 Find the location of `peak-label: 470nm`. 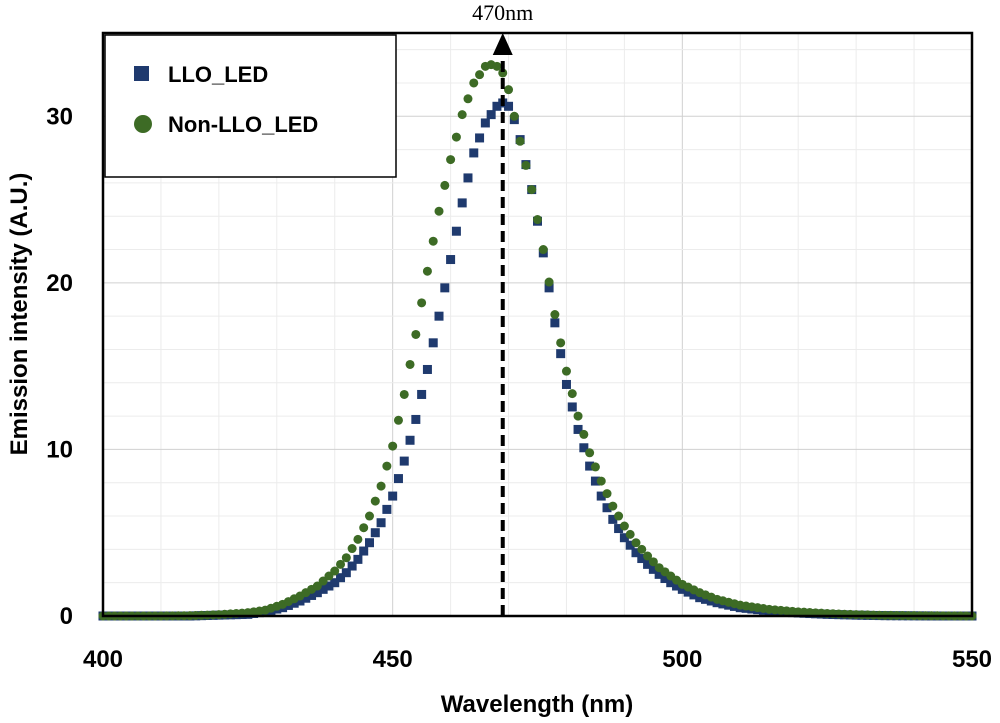

peak-label: 470nm is located at coordinates (502, 12).